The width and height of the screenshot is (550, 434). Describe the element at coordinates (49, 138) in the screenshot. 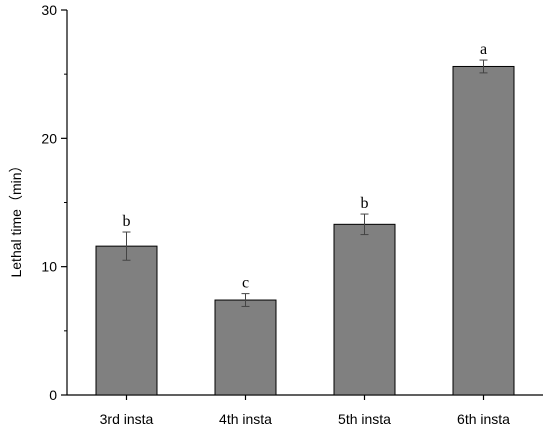

I see `y-tick-label: 20` at that location.